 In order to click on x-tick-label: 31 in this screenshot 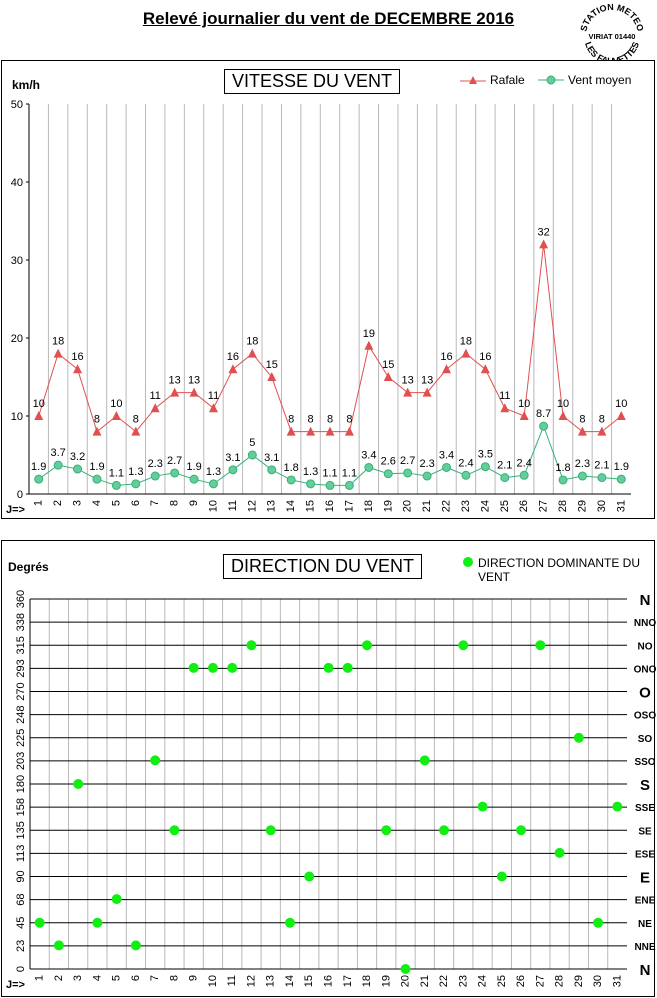, I will do `click(621, 506)`.